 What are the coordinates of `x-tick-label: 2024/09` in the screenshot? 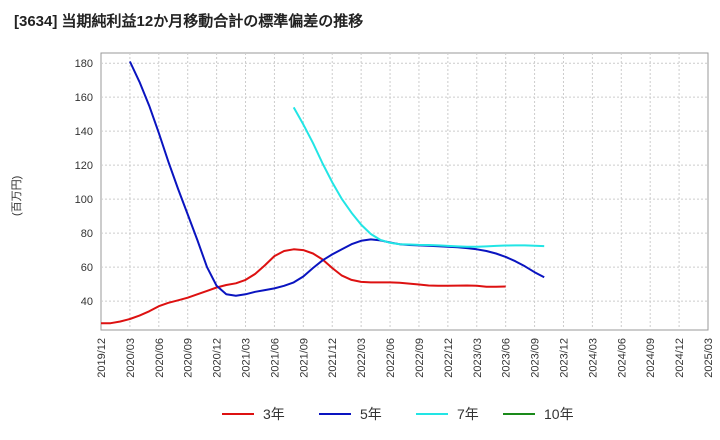 It's located at (651, 358).